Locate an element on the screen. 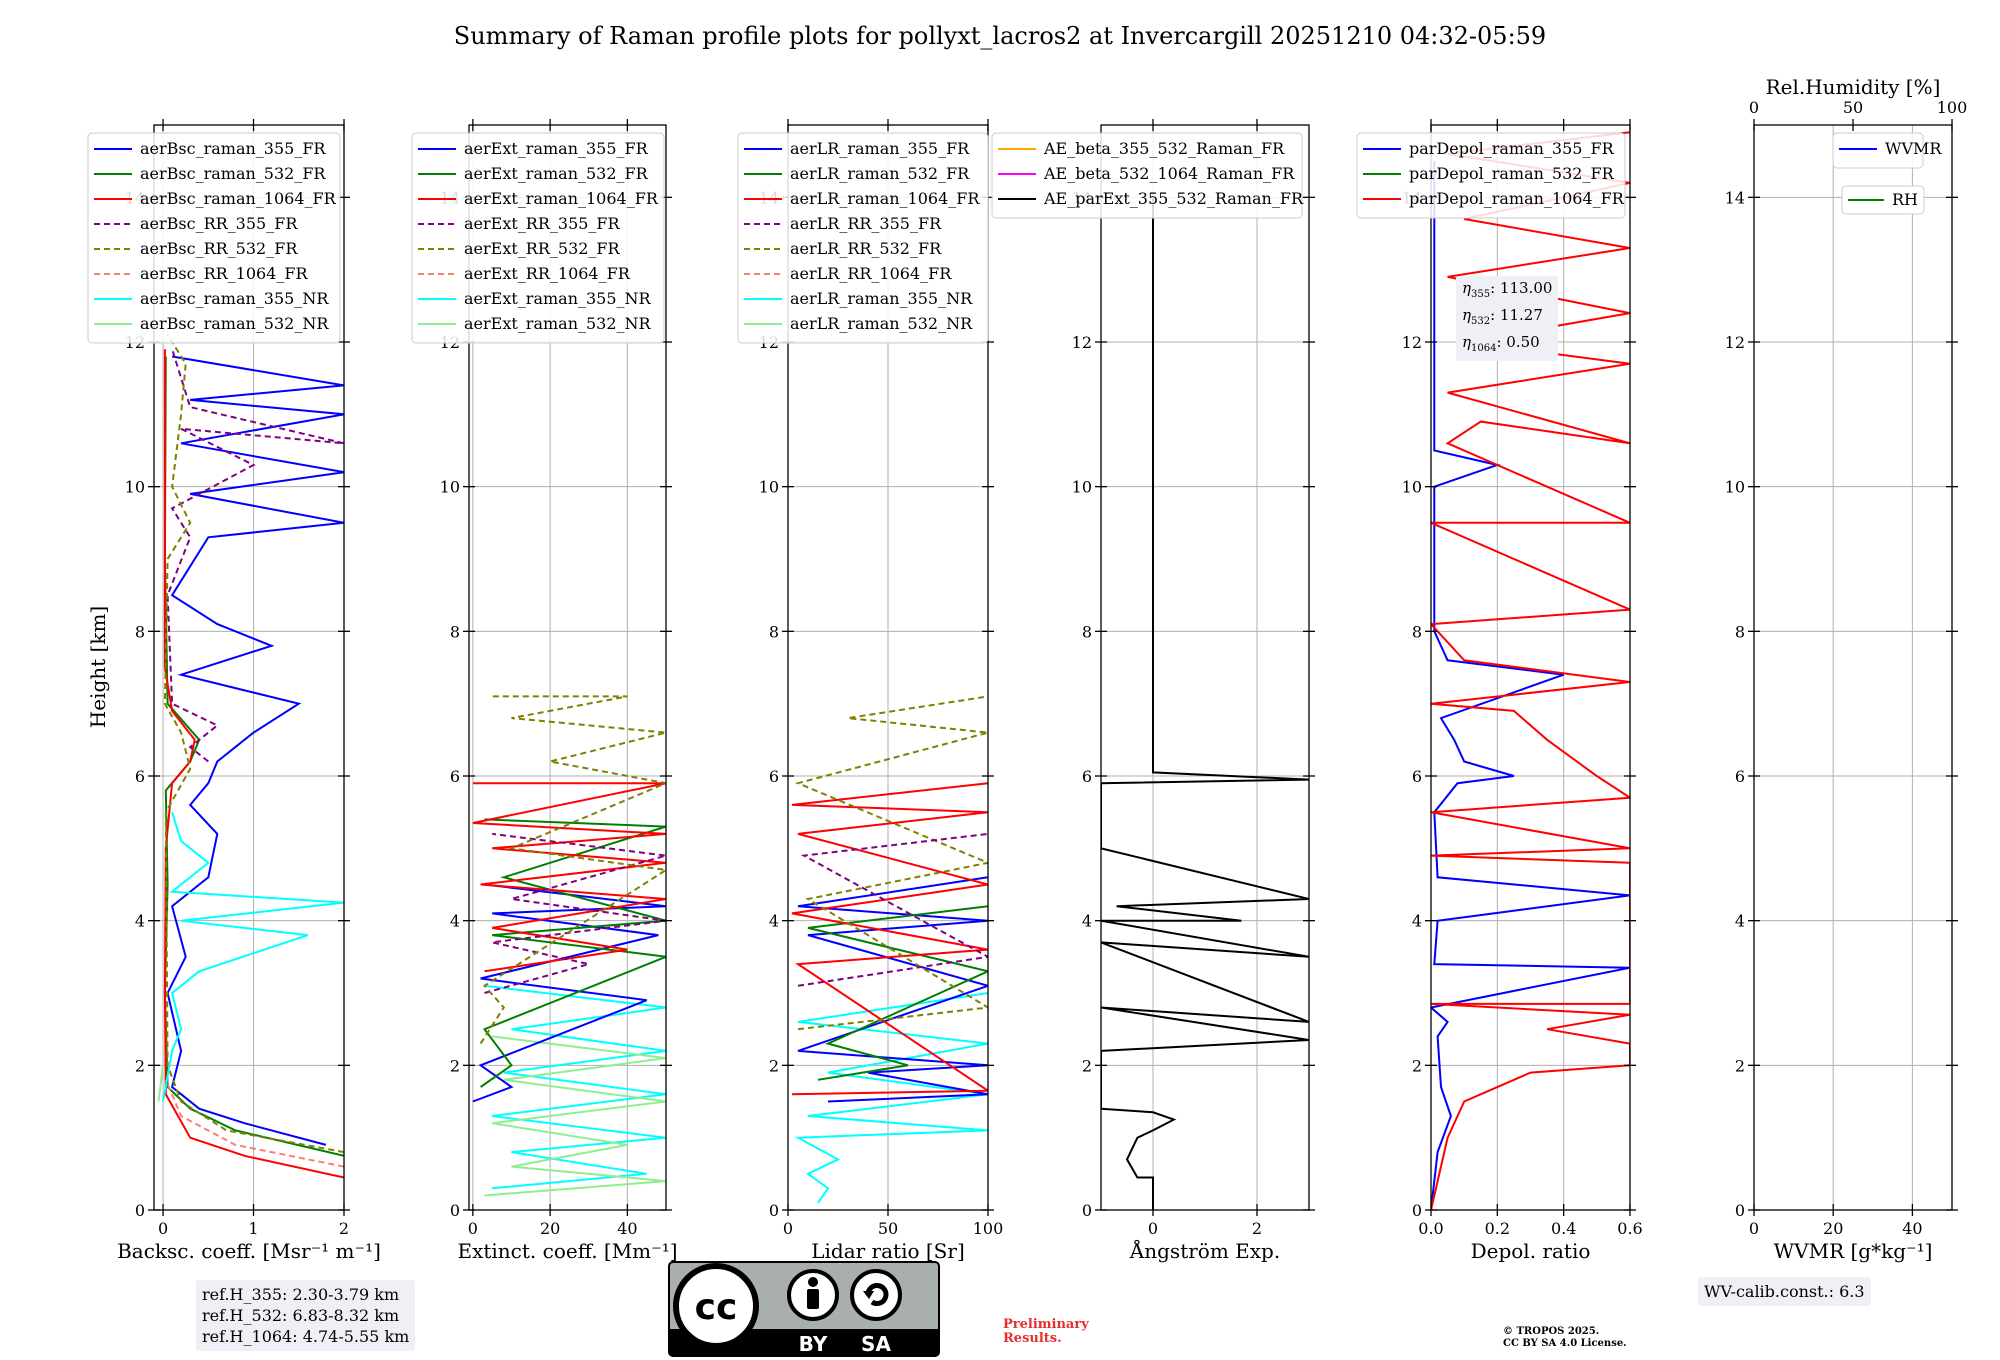 Image resolution: width=2000 pixels, height=1360 pixels. series-aerExt_raman_1064_FR is located at coordinates (569, 877).